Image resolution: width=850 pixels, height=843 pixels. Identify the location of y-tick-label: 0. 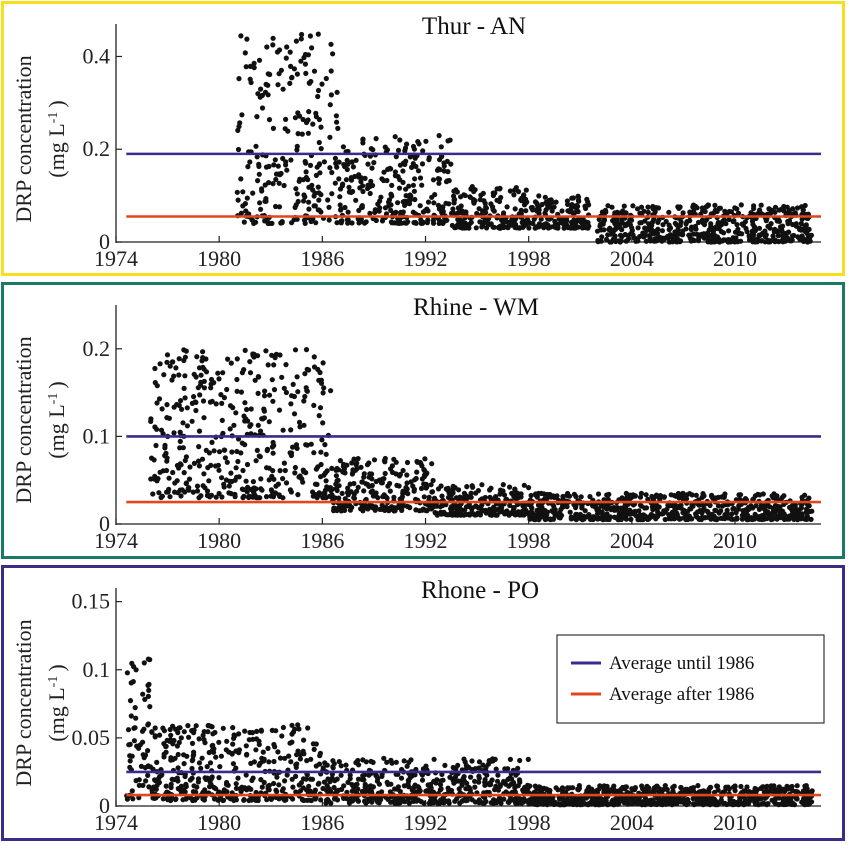
(104, 805).